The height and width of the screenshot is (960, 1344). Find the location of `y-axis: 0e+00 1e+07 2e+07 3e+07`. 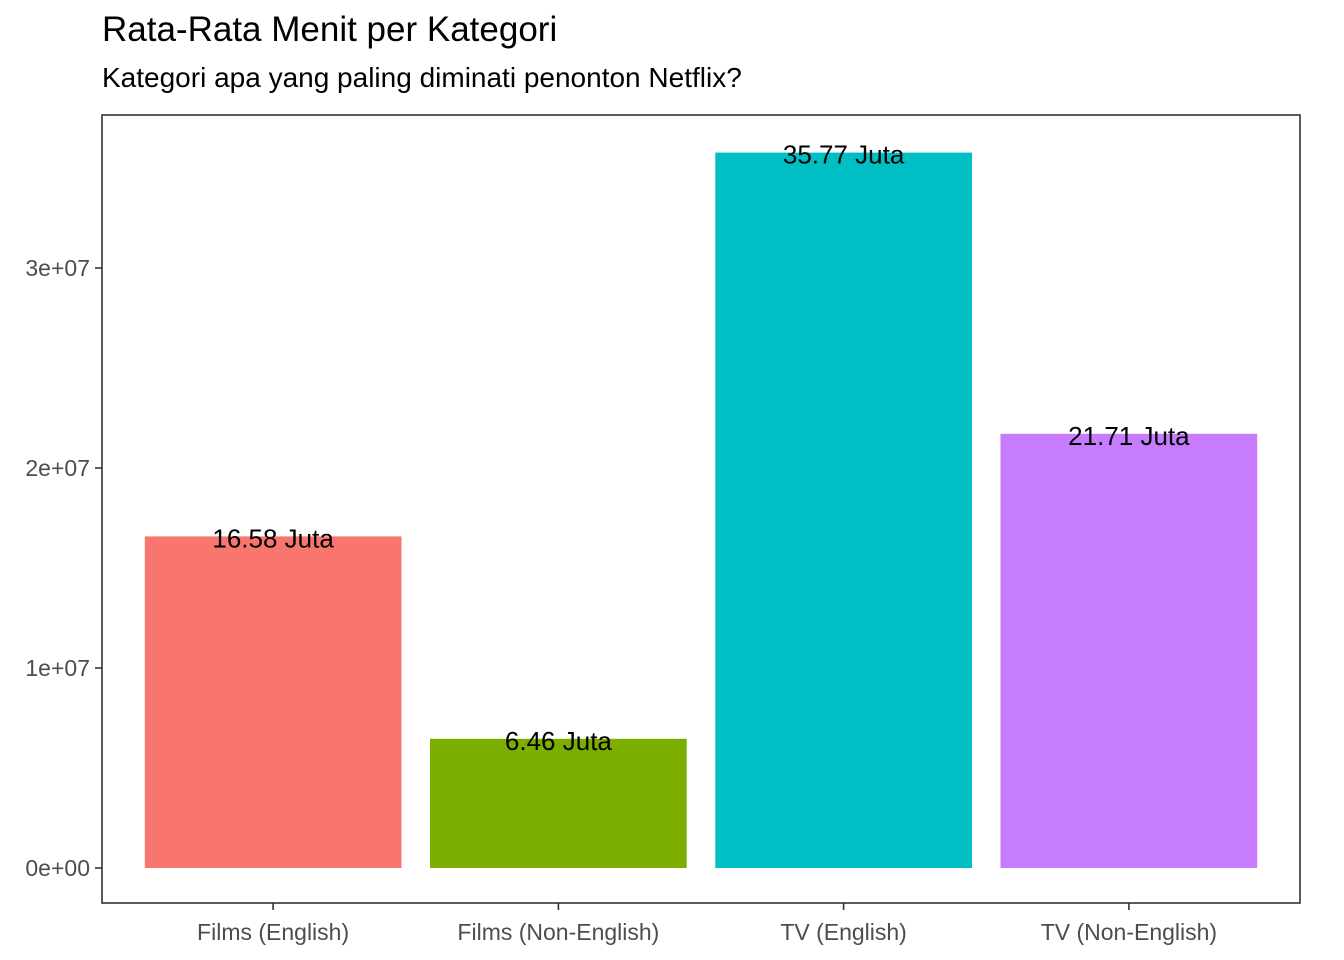

y-axis: 0e+00 1e+07 2e+07 3e+07 is located at coordinates (63, 568).